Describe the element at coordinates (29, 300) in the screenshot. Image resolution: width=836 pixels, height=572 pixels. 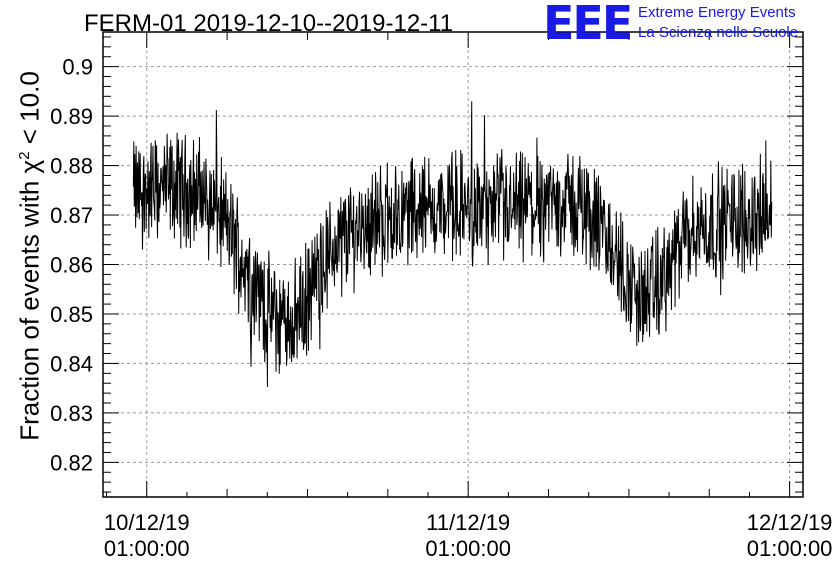
I see `y-axis-label-prefix: Fraction of events with χ` at that location.